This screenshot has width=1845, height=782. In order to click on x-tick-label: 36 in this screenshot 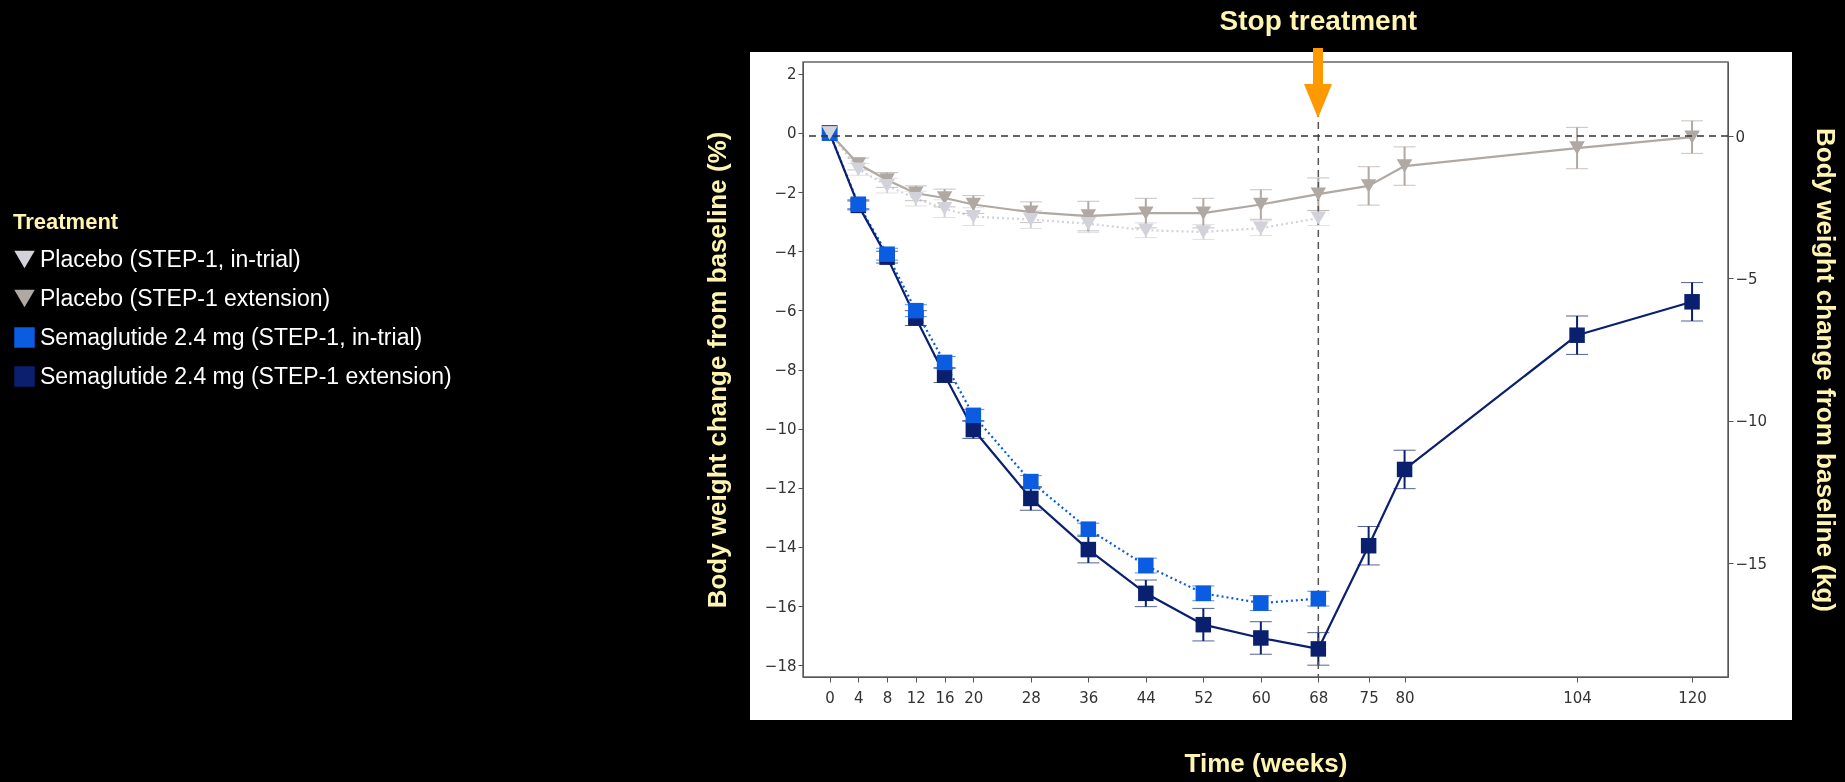, I will do `click(1089, 697)`.